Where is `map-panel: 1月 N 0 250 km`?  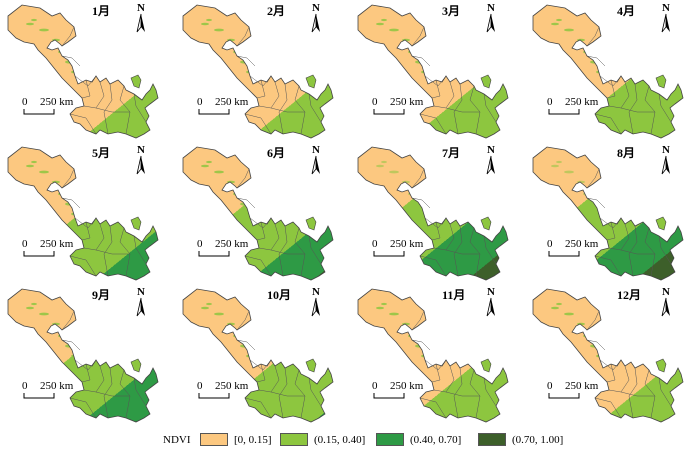
map-panel: 1月 N 0 250 km is located at coordinates (87, 71).